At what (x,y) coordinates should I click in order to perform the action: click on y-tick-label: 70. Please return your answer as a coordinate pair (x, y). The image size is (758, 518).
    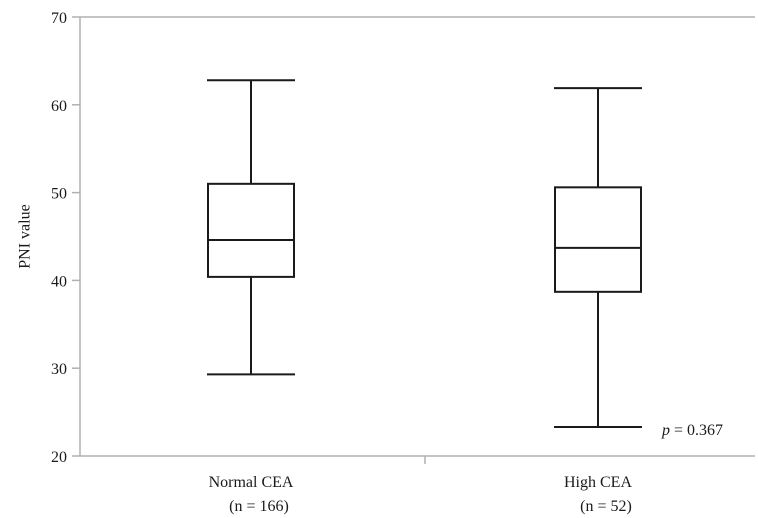
    Looking at the image, I should click on (59, 18).